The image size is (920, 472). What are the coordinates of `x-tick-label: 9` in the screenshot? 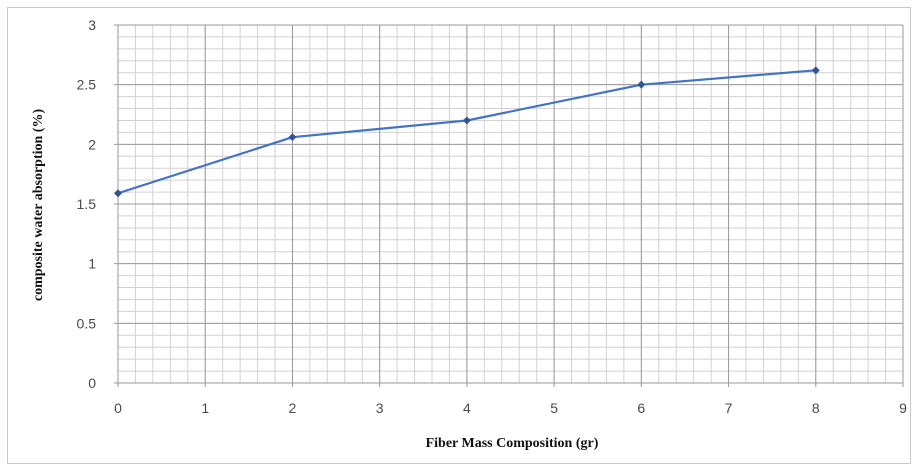 It's located at (903, 408).